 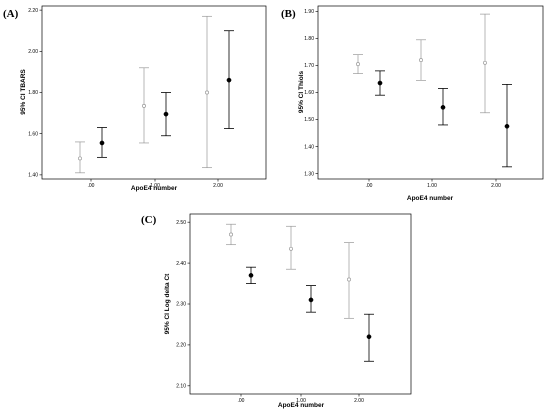 What do you see at coordinates (309, 12) in the screenshot?
I see `y-tick-label: 1.90` at bounding box center [309, 12].